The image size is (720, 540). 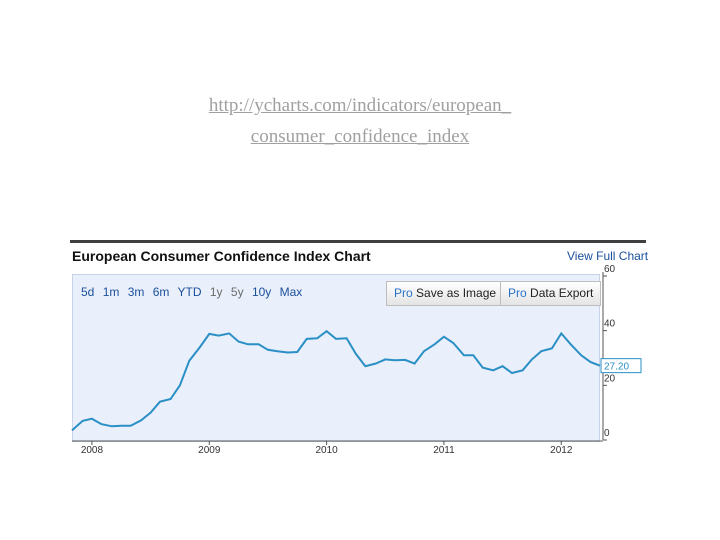 I want to click on range-button-1y: 1y, so click(x=216, y=292).